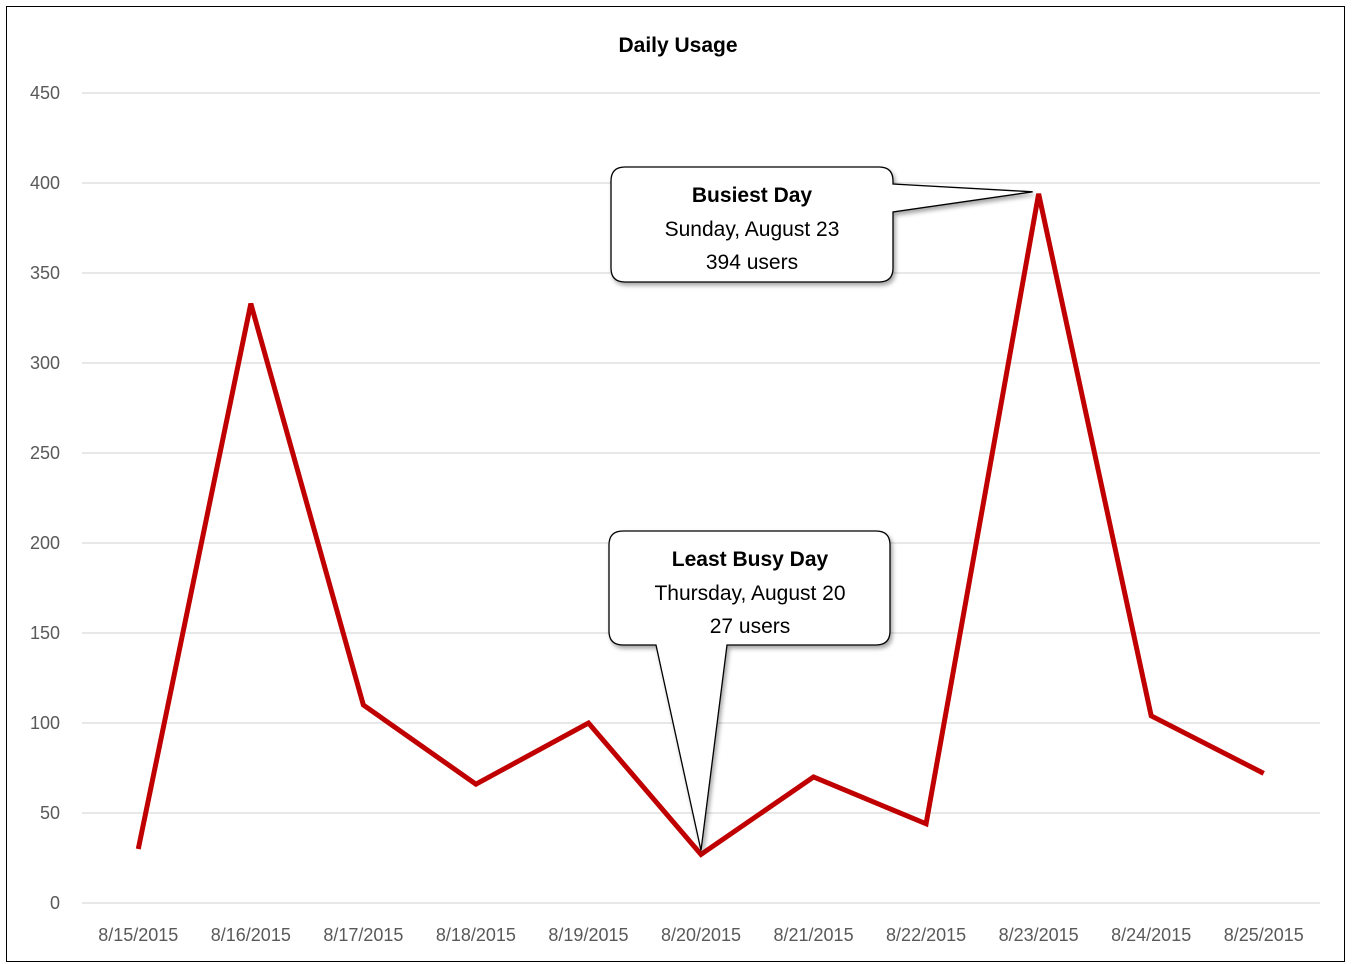 Image resolution: width=1352 pixels, height=964 pixels. Describe the element at coordinates (55, 903) in the screenshot. I see `y-tick-label: 0` at that location.